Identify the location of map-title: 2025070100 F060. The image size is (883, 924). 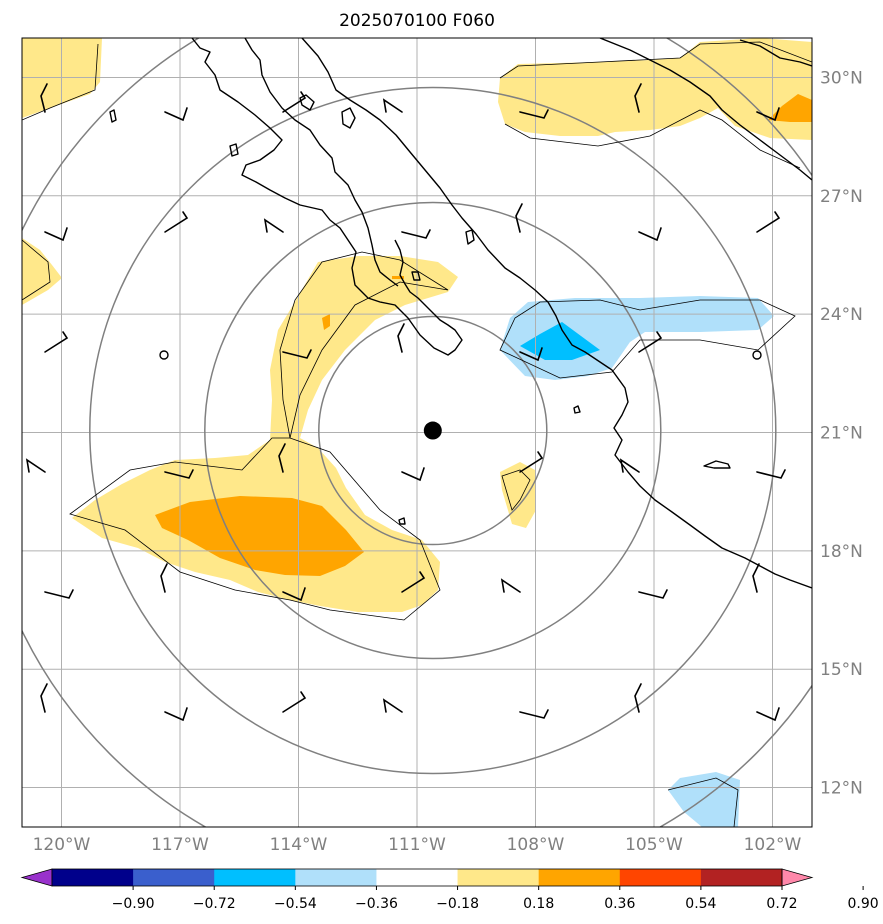
(417, 21).